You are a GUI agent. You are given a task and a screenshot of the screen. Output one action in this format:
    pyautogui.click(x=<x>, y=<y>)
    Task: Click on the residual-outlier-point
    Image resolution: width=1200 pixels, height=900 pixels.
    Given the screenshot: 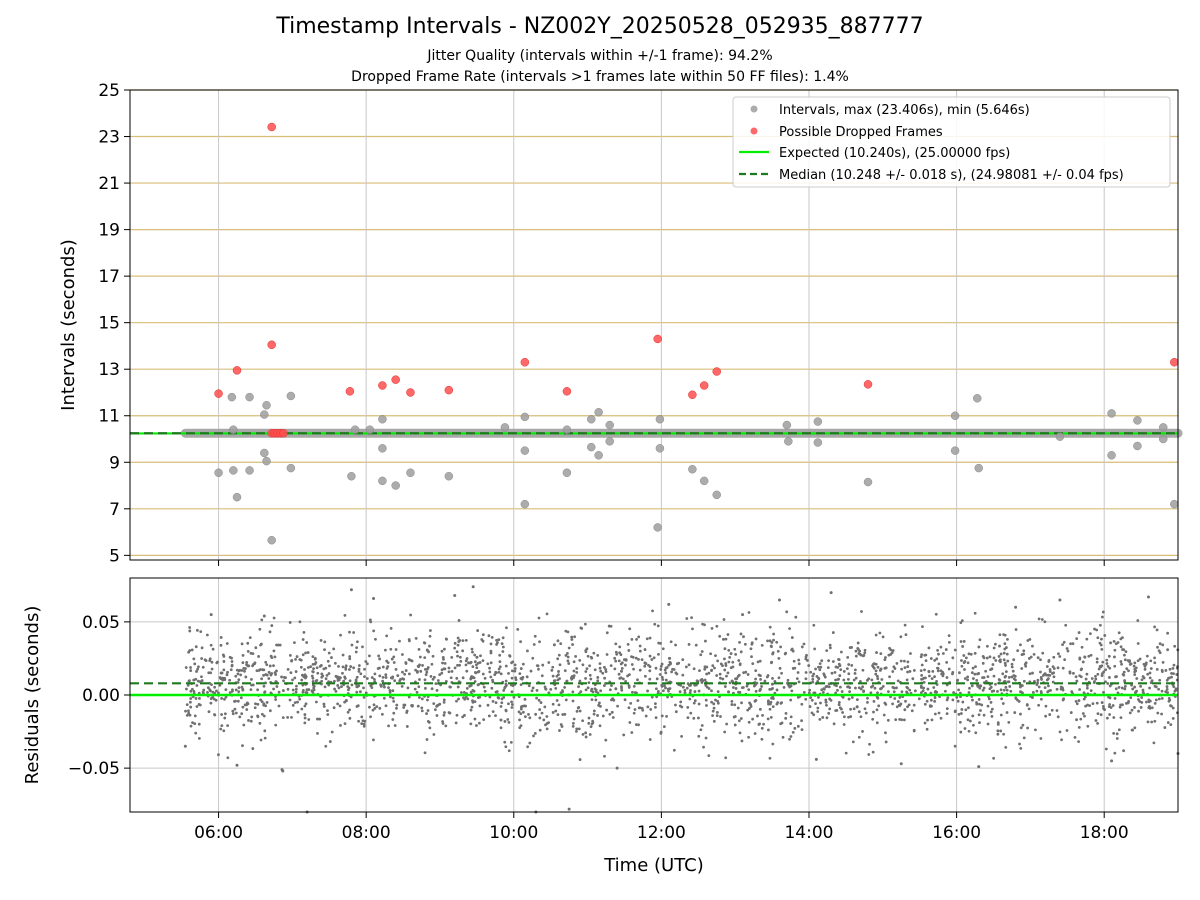 What is the action you would take?
    pyautogui.click(x=979, y=767)
    